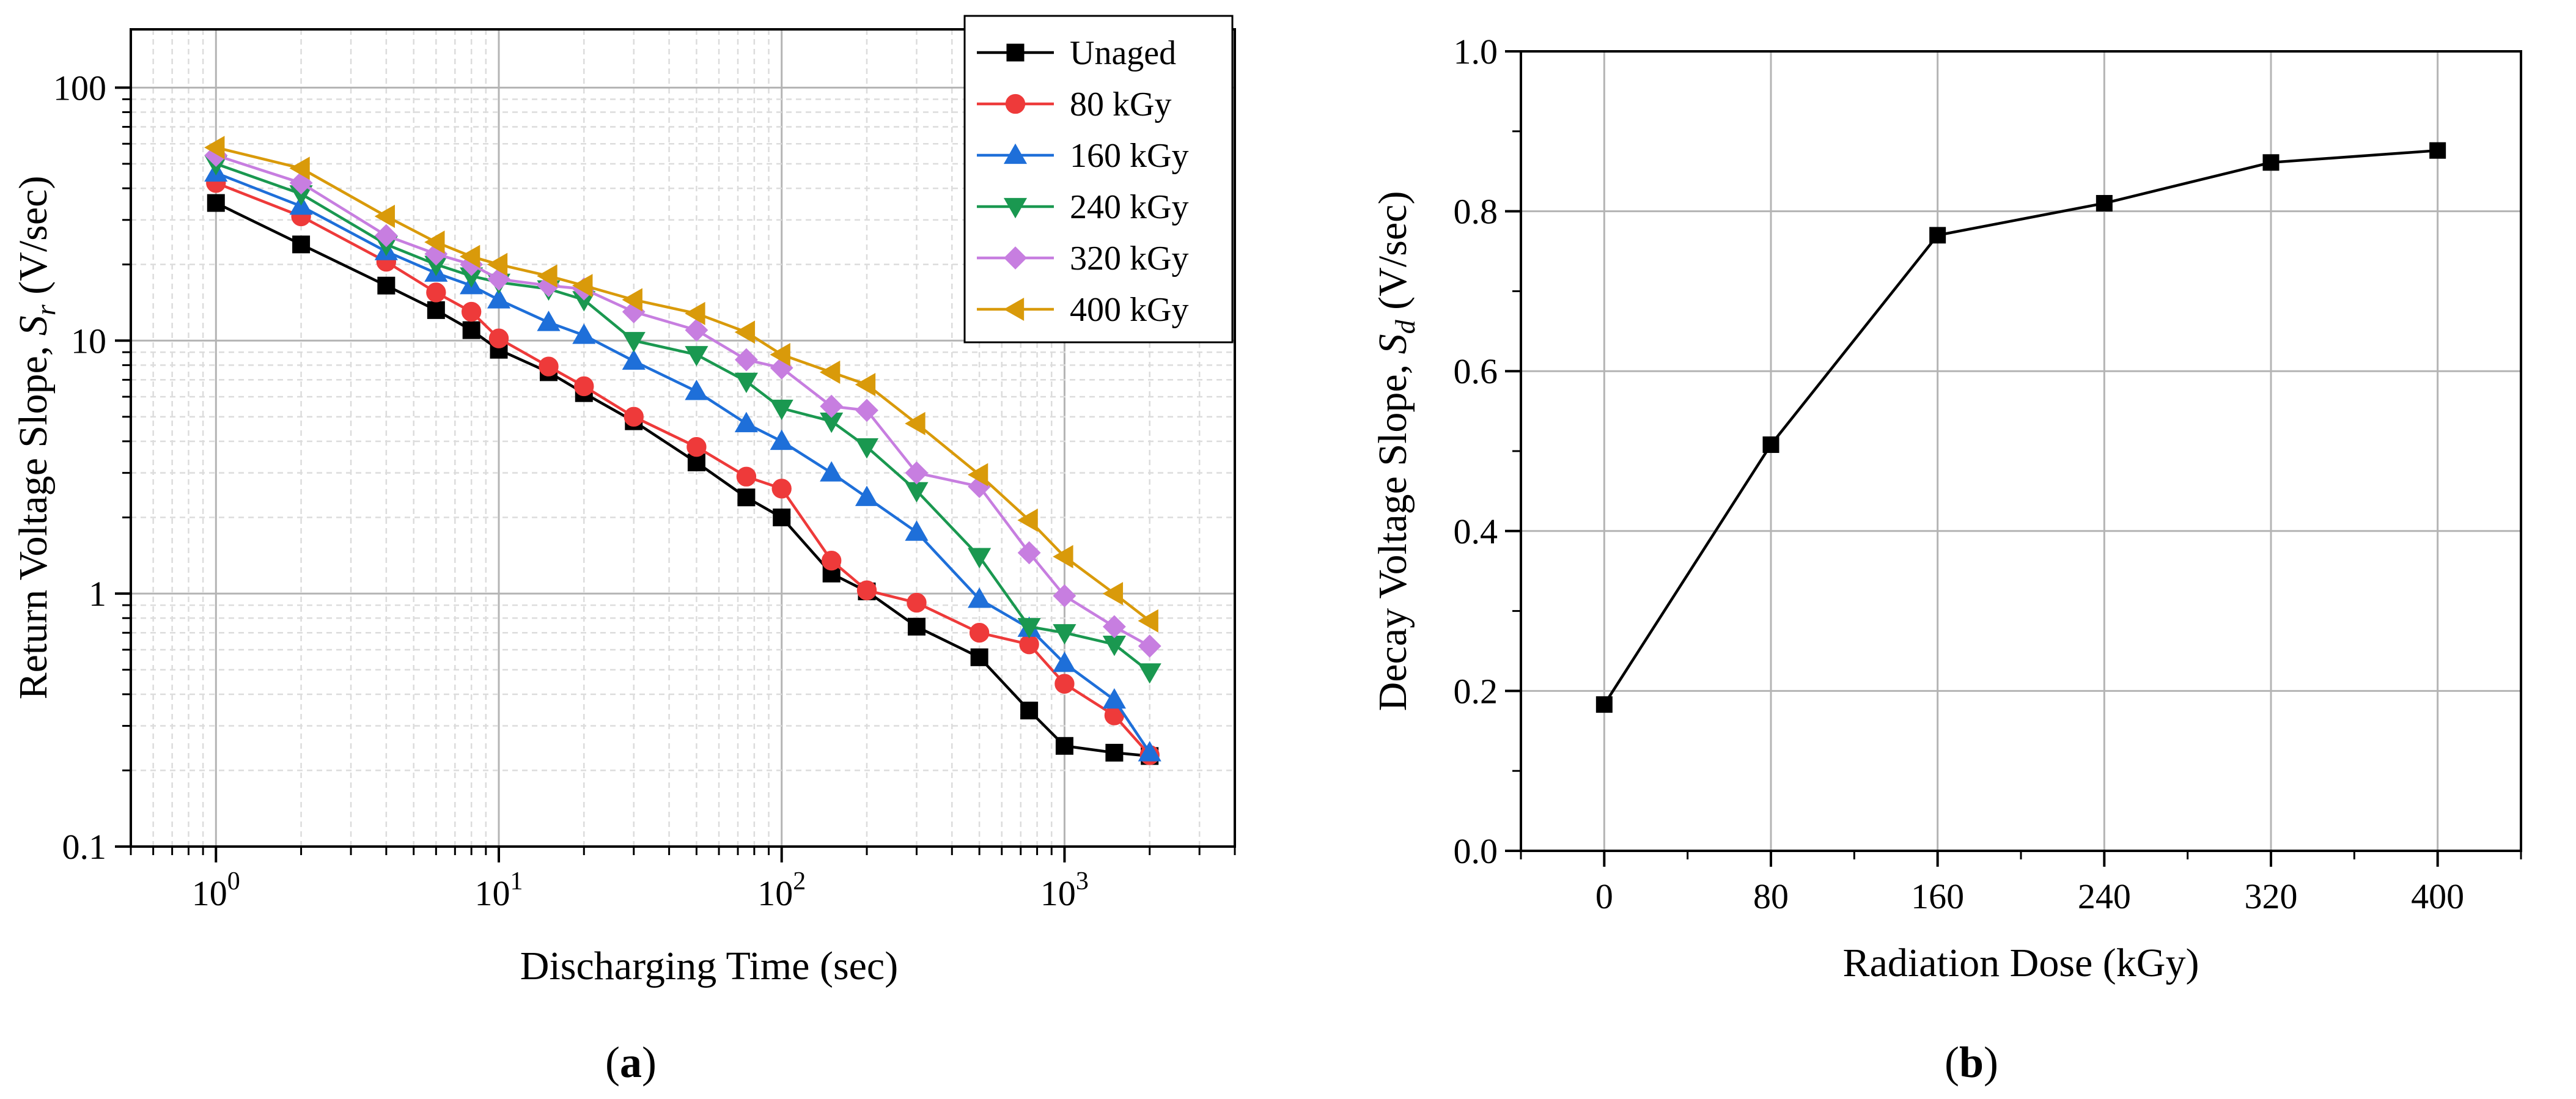 The height and width of the screenshot is (1099, 2576). Describe the element at coordinates (1074, 104) in the screenshot. I see `legend-item-80-kgy: 80 kGy` at that location.